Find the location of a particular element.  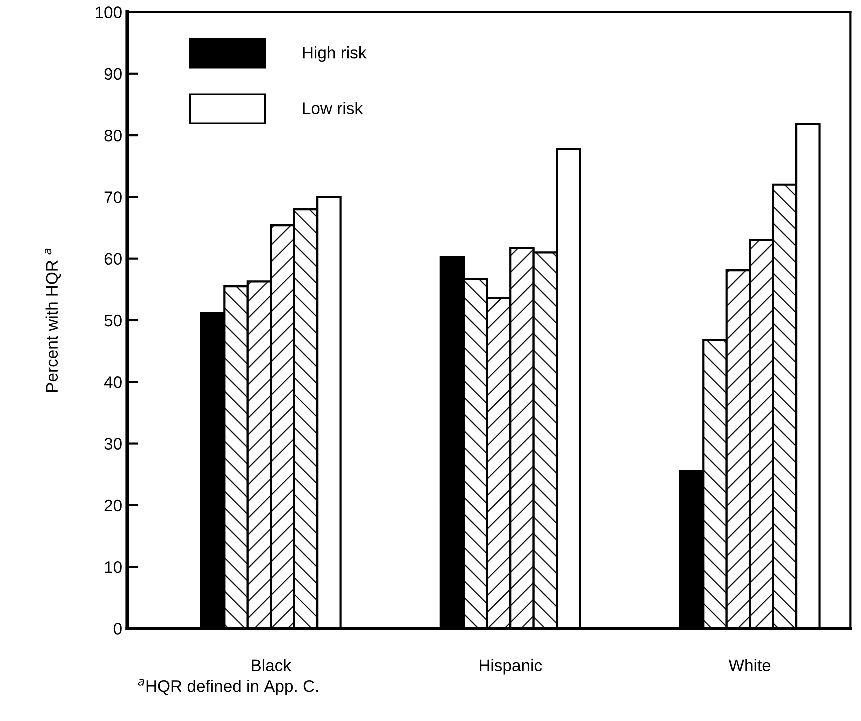

x-tick-label: Hispanic is located at coordinates (511, 667).